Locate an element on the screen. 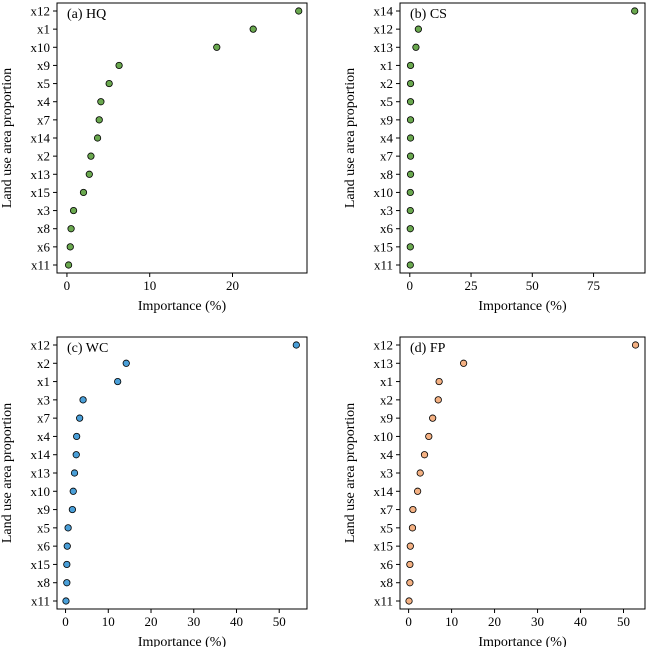  data-point-x8 is located at coordinates (67, 583).